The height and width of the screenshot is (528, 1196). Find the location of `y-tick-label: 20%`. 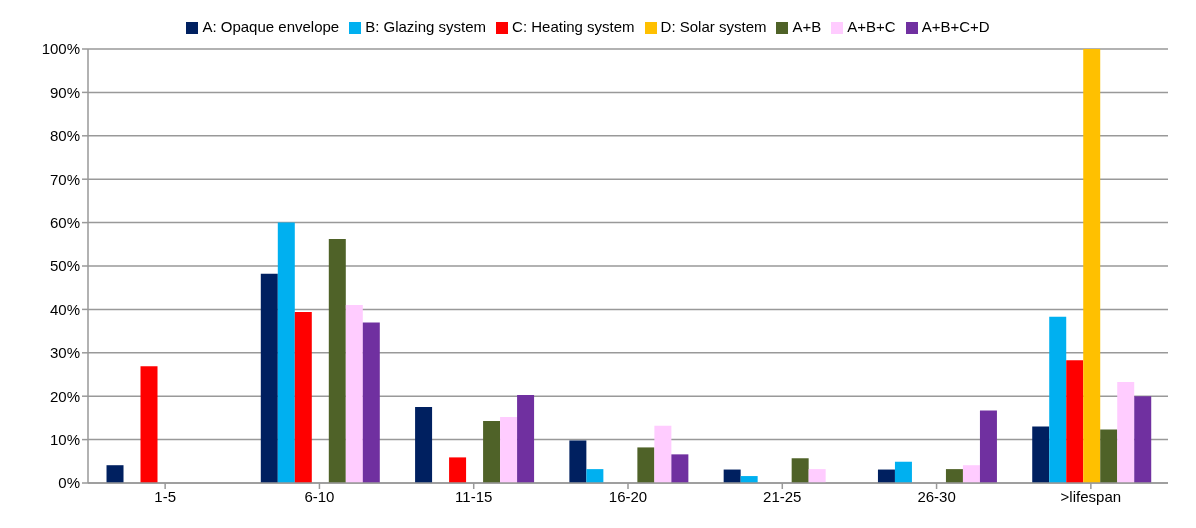

y-tick-label: 20% is located at coordinates (64, 396).